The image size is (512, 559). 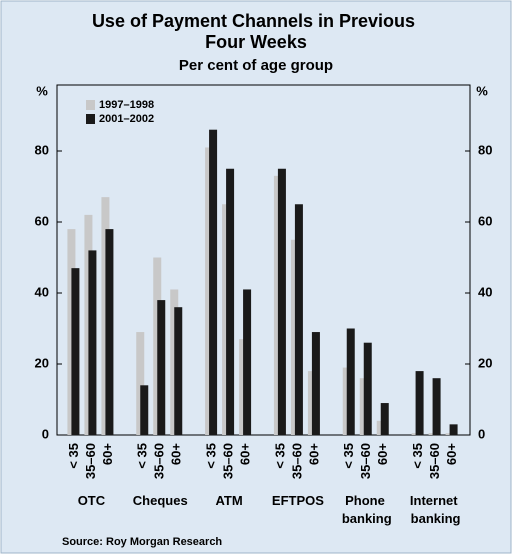 I want to click on y2-tick-label: 20, so click(x=485, y=362).